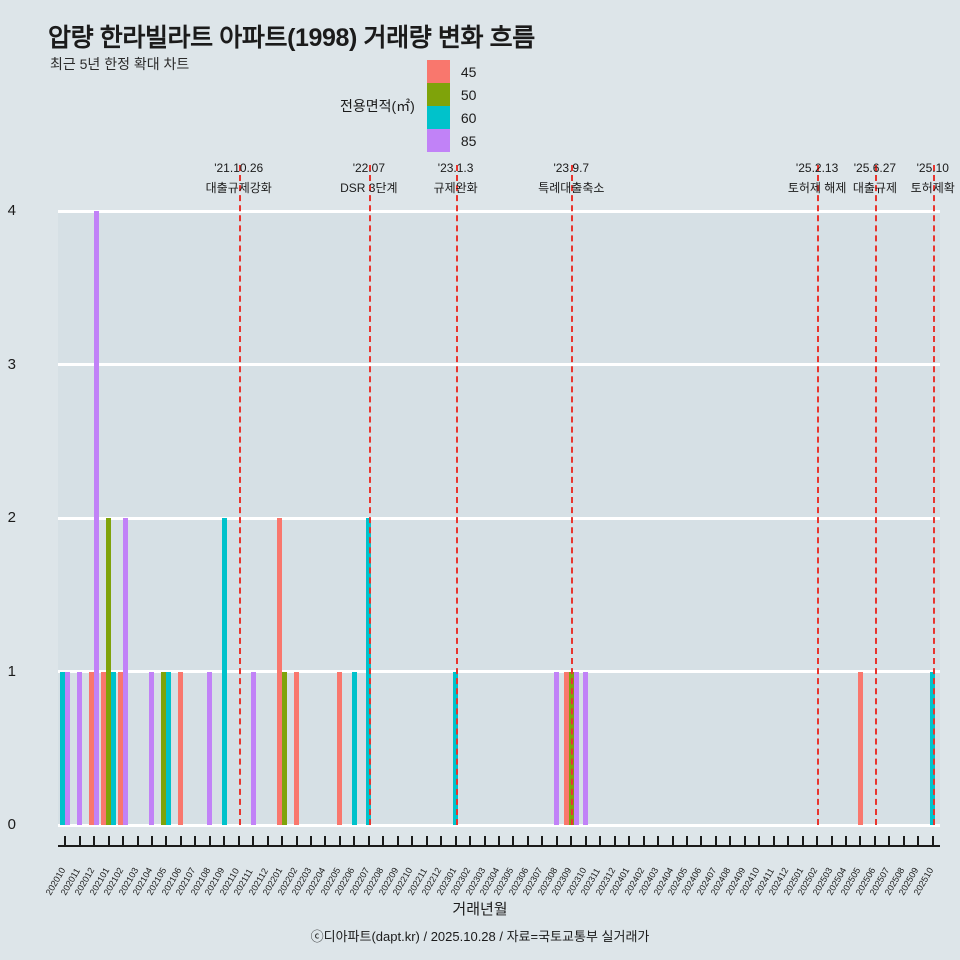  I want to click on event-annotation-202207: '22.07 DSR 3단계, so click(368, 178).